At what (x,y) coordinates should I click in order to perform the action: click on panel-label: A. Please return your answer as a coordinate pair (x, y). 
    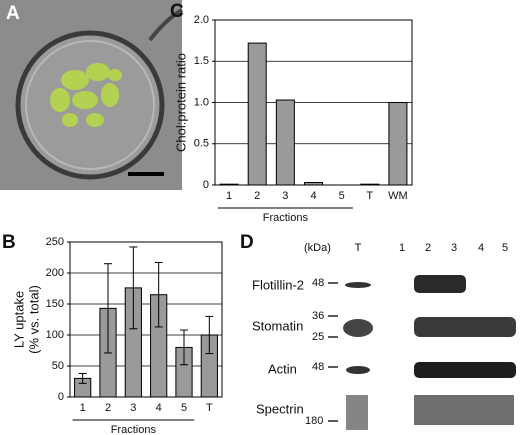
    Looking at the image, I should click on (13, 13).